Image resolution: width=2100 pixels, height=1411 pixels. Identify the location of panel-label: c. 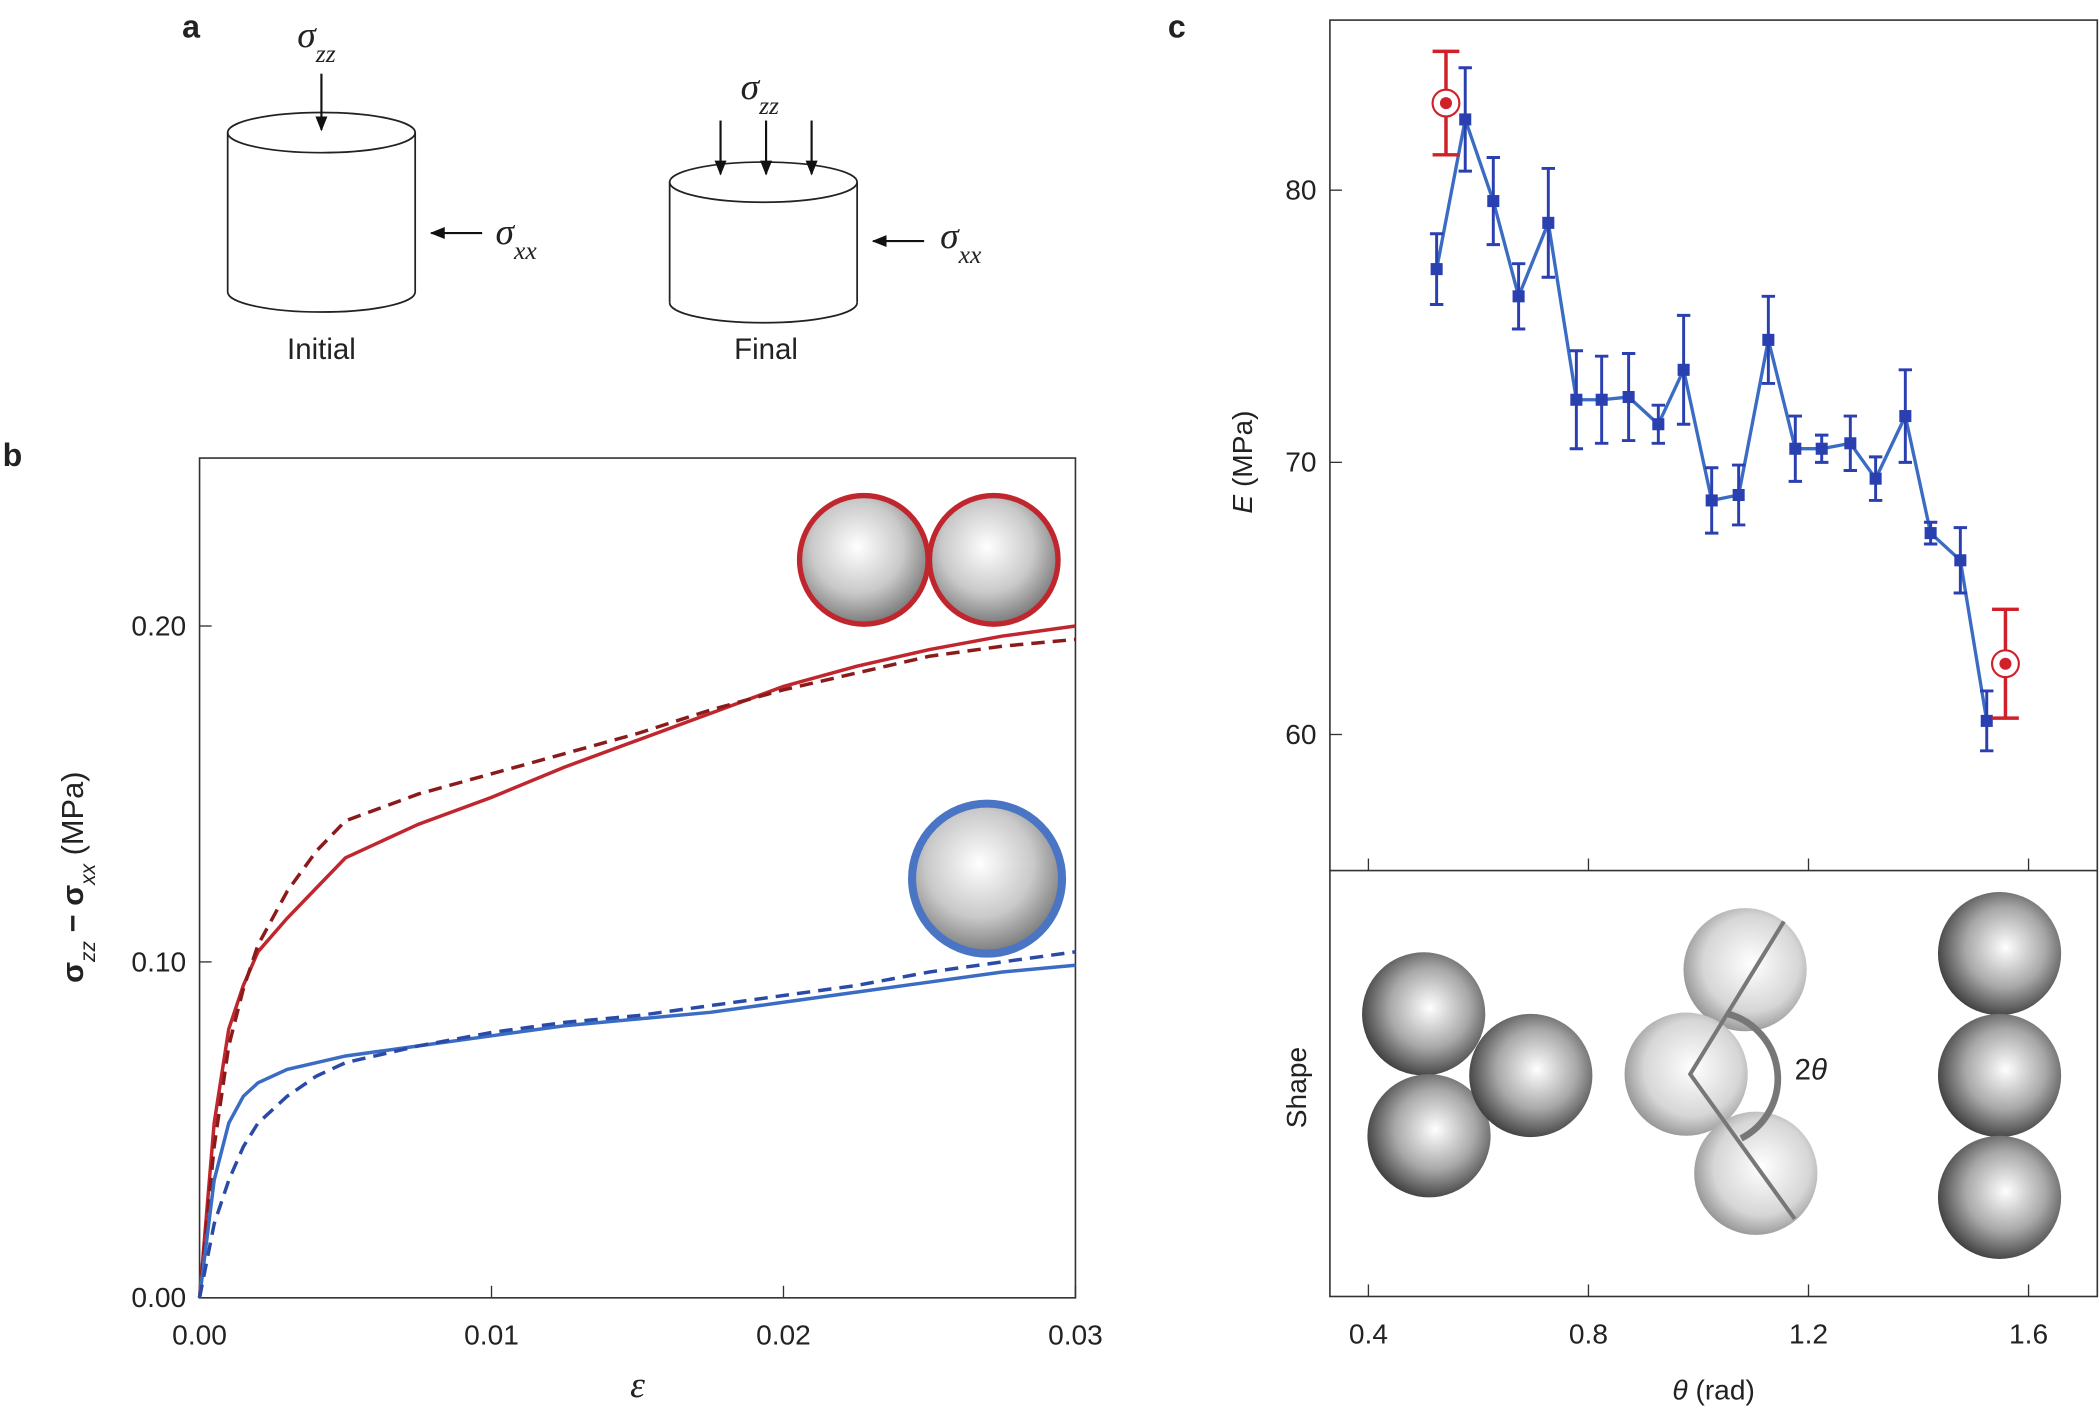
(1177, 27).